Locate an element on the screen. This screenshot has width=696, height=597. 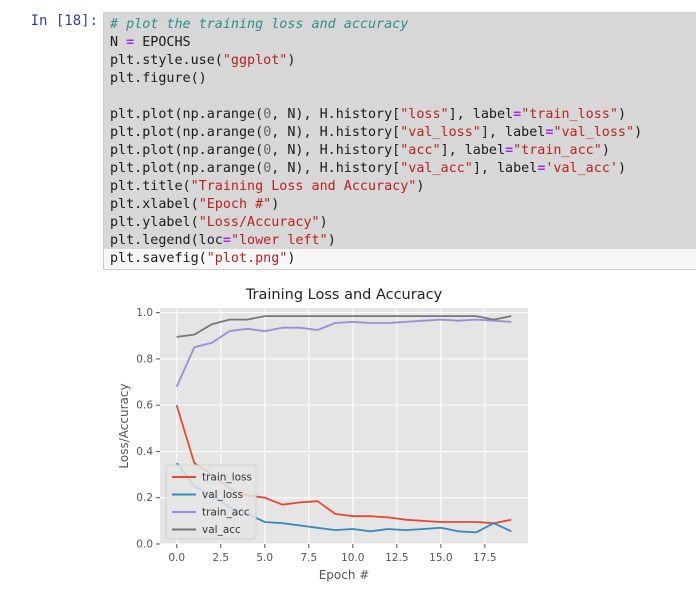
x-ticks: 0.0 2.5 5.0 7.5 10.0 12.5 15.0 17.5 is located at coordinates (332, 554).